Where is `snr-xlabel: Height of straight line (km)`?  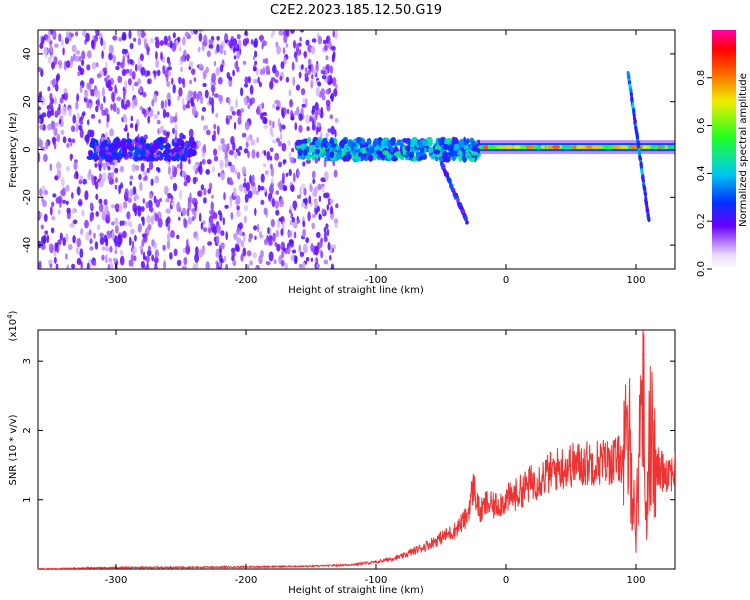 snr-xlabel: Height of straight line (km) is located at coordinates (356, 590).